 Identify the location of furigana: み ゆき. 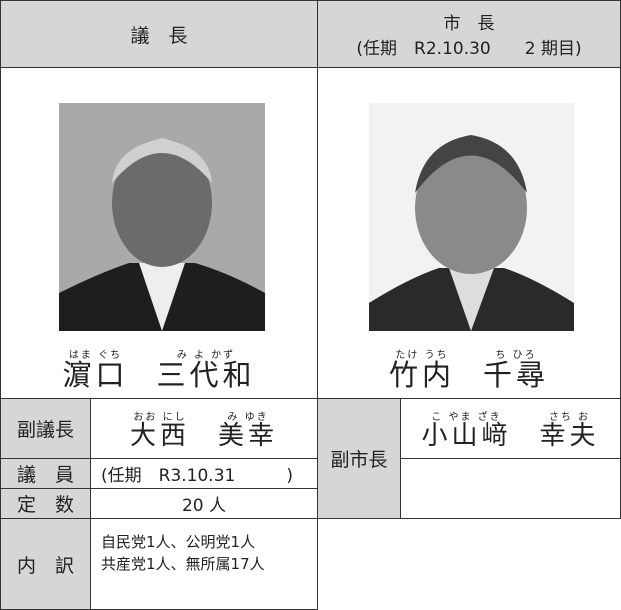
(248, 417).